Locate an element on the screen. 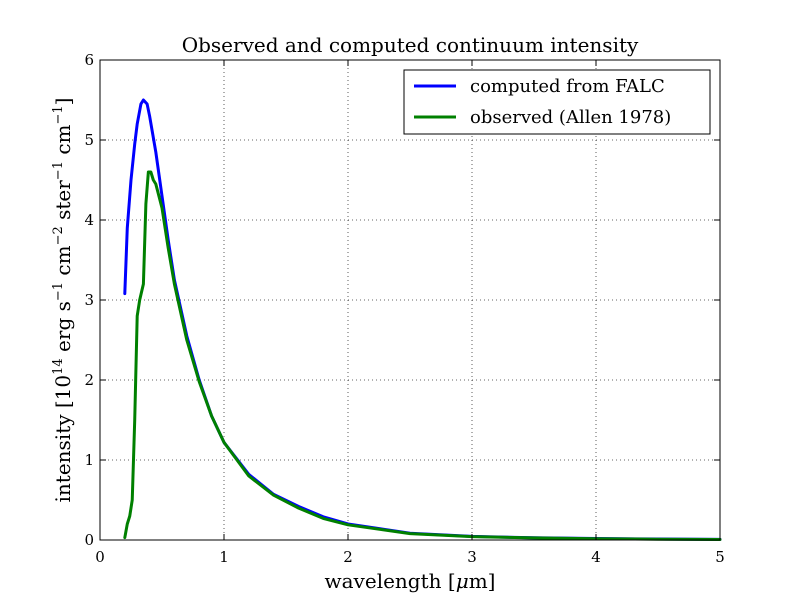 This screenshot has height=600, width=800. x-tick-label: 4 is located at coordinates (596, 557).